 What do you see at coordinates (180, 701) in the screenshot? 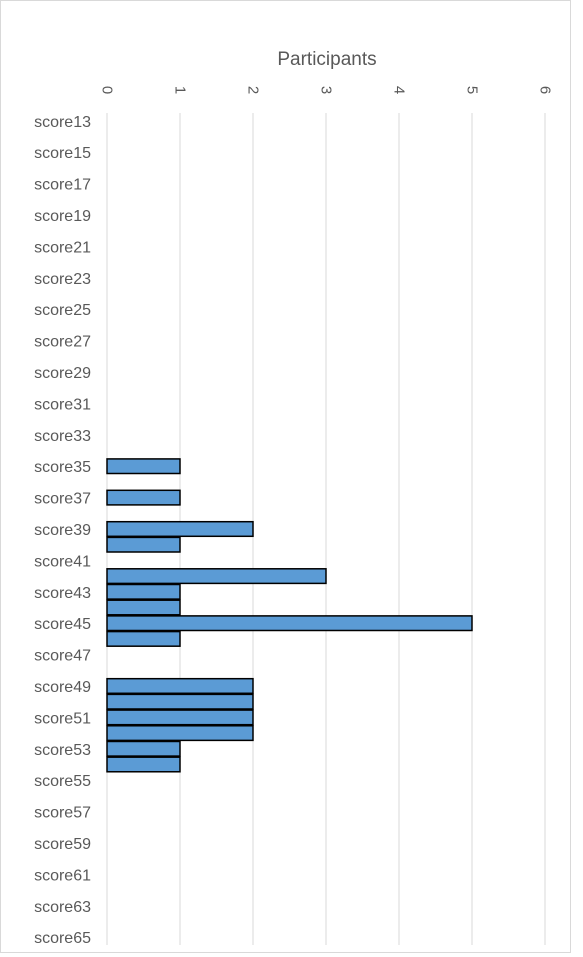
I see `bar-score50` at bounding box center [180, 701].